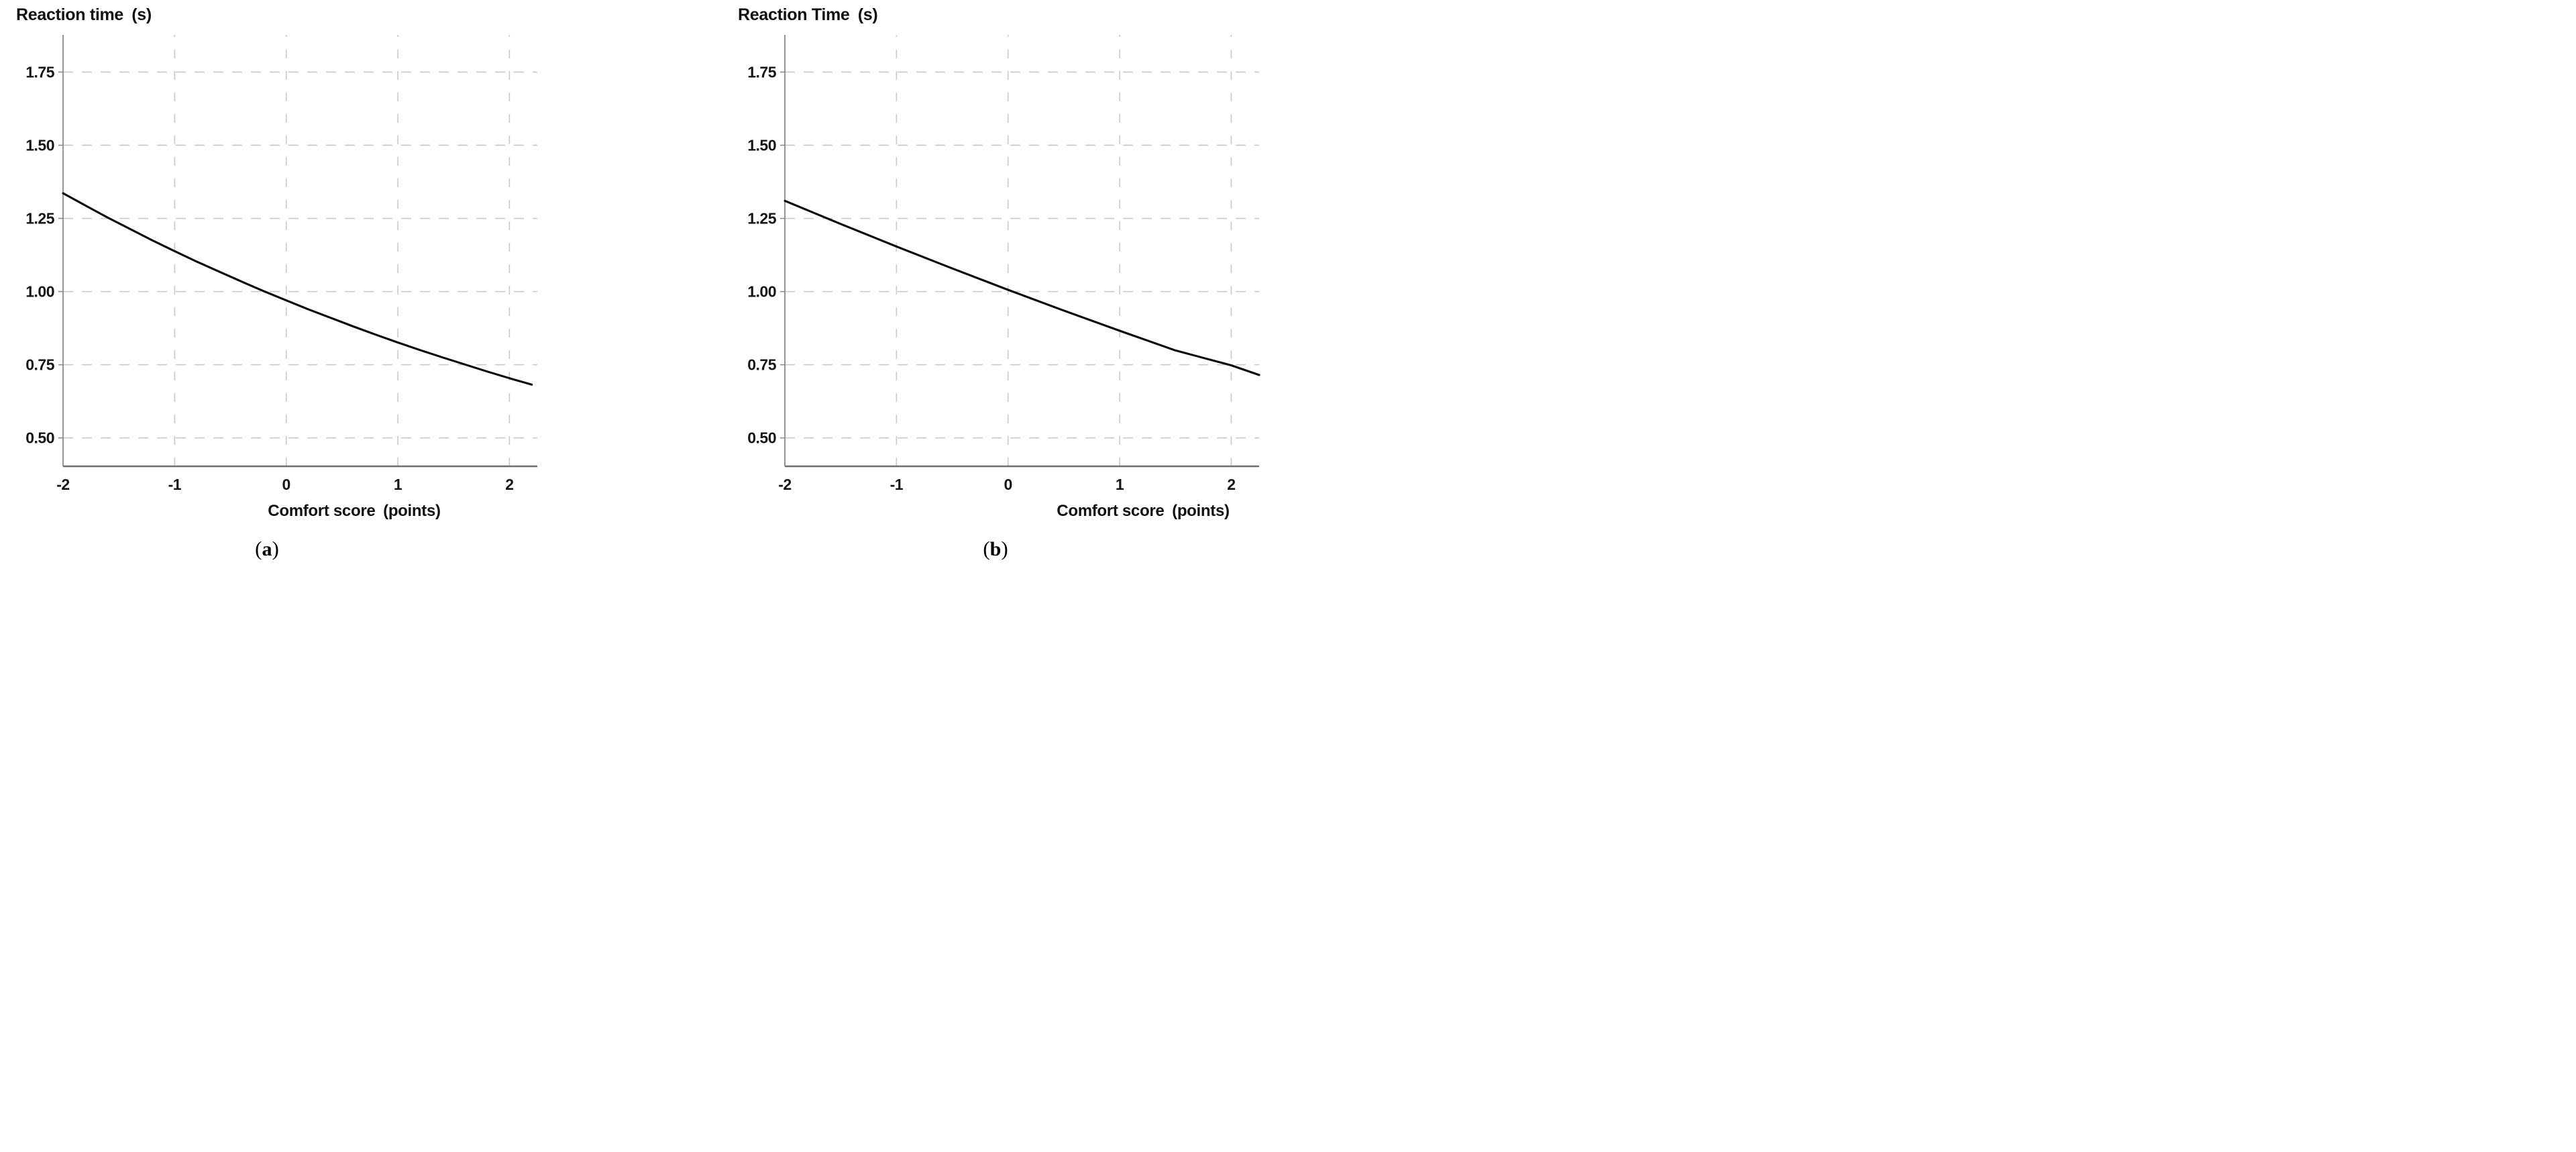 The image size is (2576, 1152). I want to click on series-path-fitted-line, so click(1022, 287).